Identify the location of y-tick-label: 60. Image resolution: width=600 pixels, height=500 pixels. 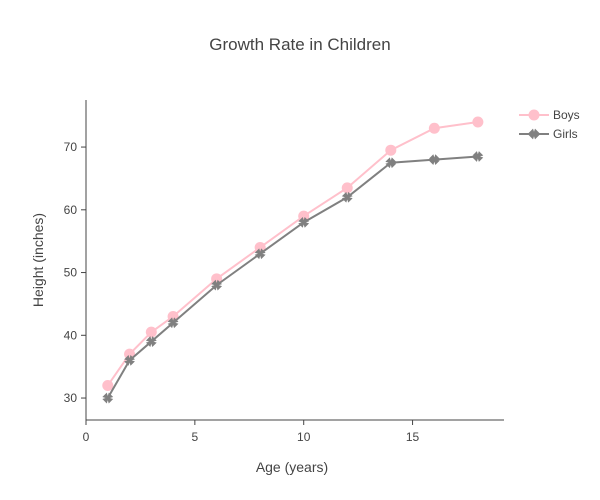
(71, 210).